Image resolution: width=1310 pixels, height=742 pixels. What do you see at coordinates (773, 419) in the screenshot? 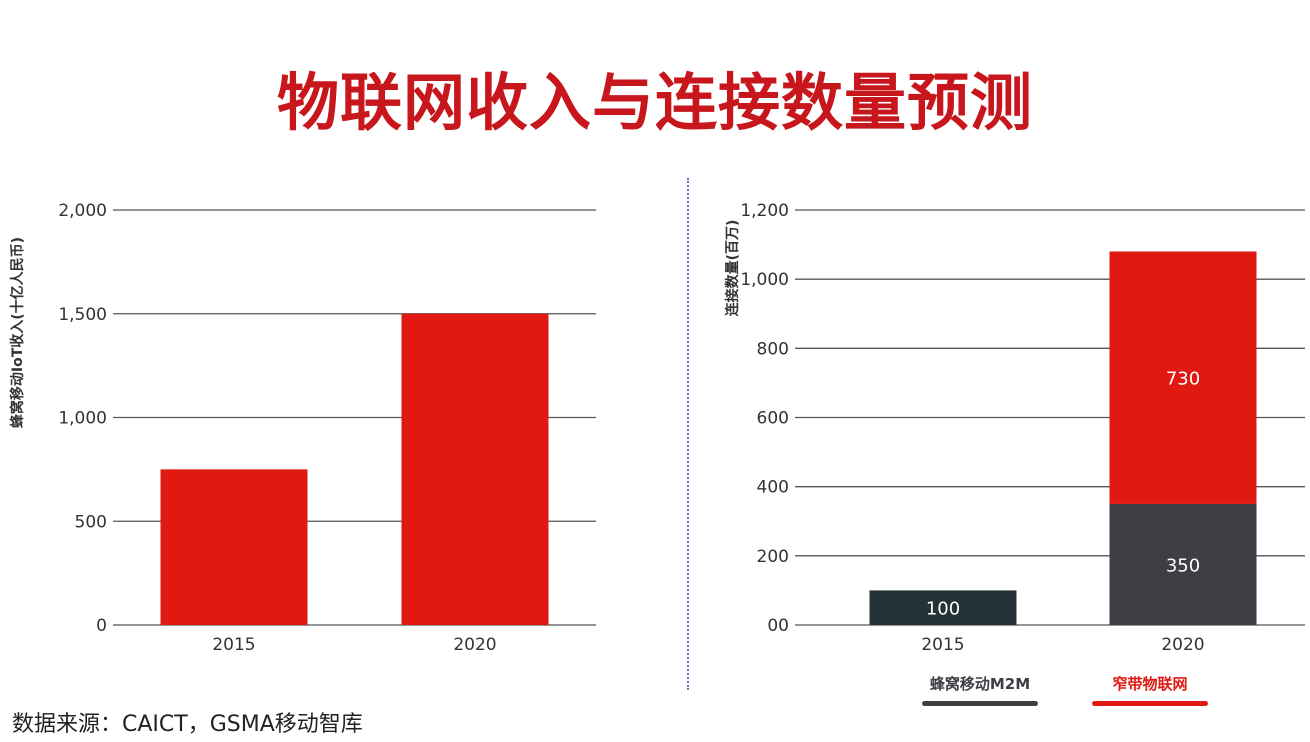
I see `y-tick-label: 600` at bounding box center [773, 419].